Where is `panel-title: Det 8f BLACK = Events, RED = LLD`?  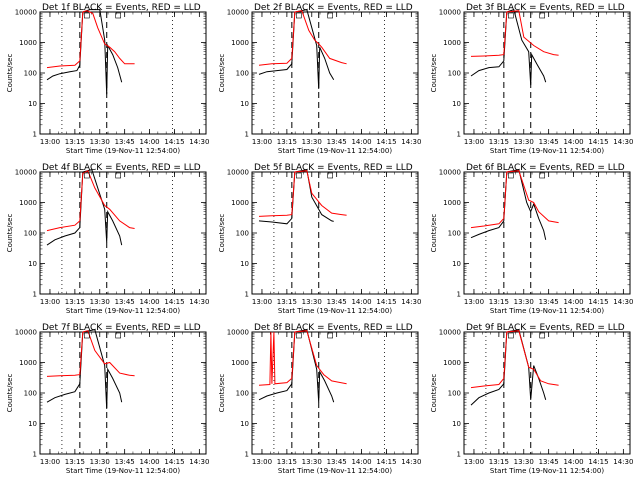 panel-title: Det 8f BLACK = Events, RED = LLD is located at coordinates (333, 328).